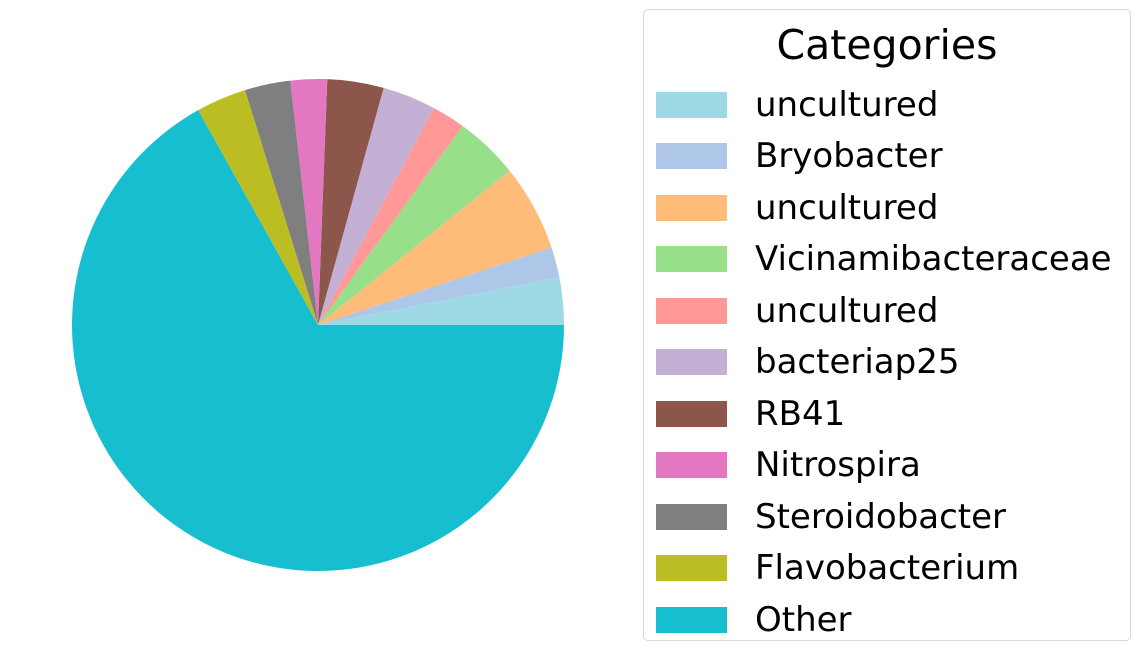 This screenshot has width=1142, height=652. I want to click on legend-label: Steroidobacter, so click(881, 516).